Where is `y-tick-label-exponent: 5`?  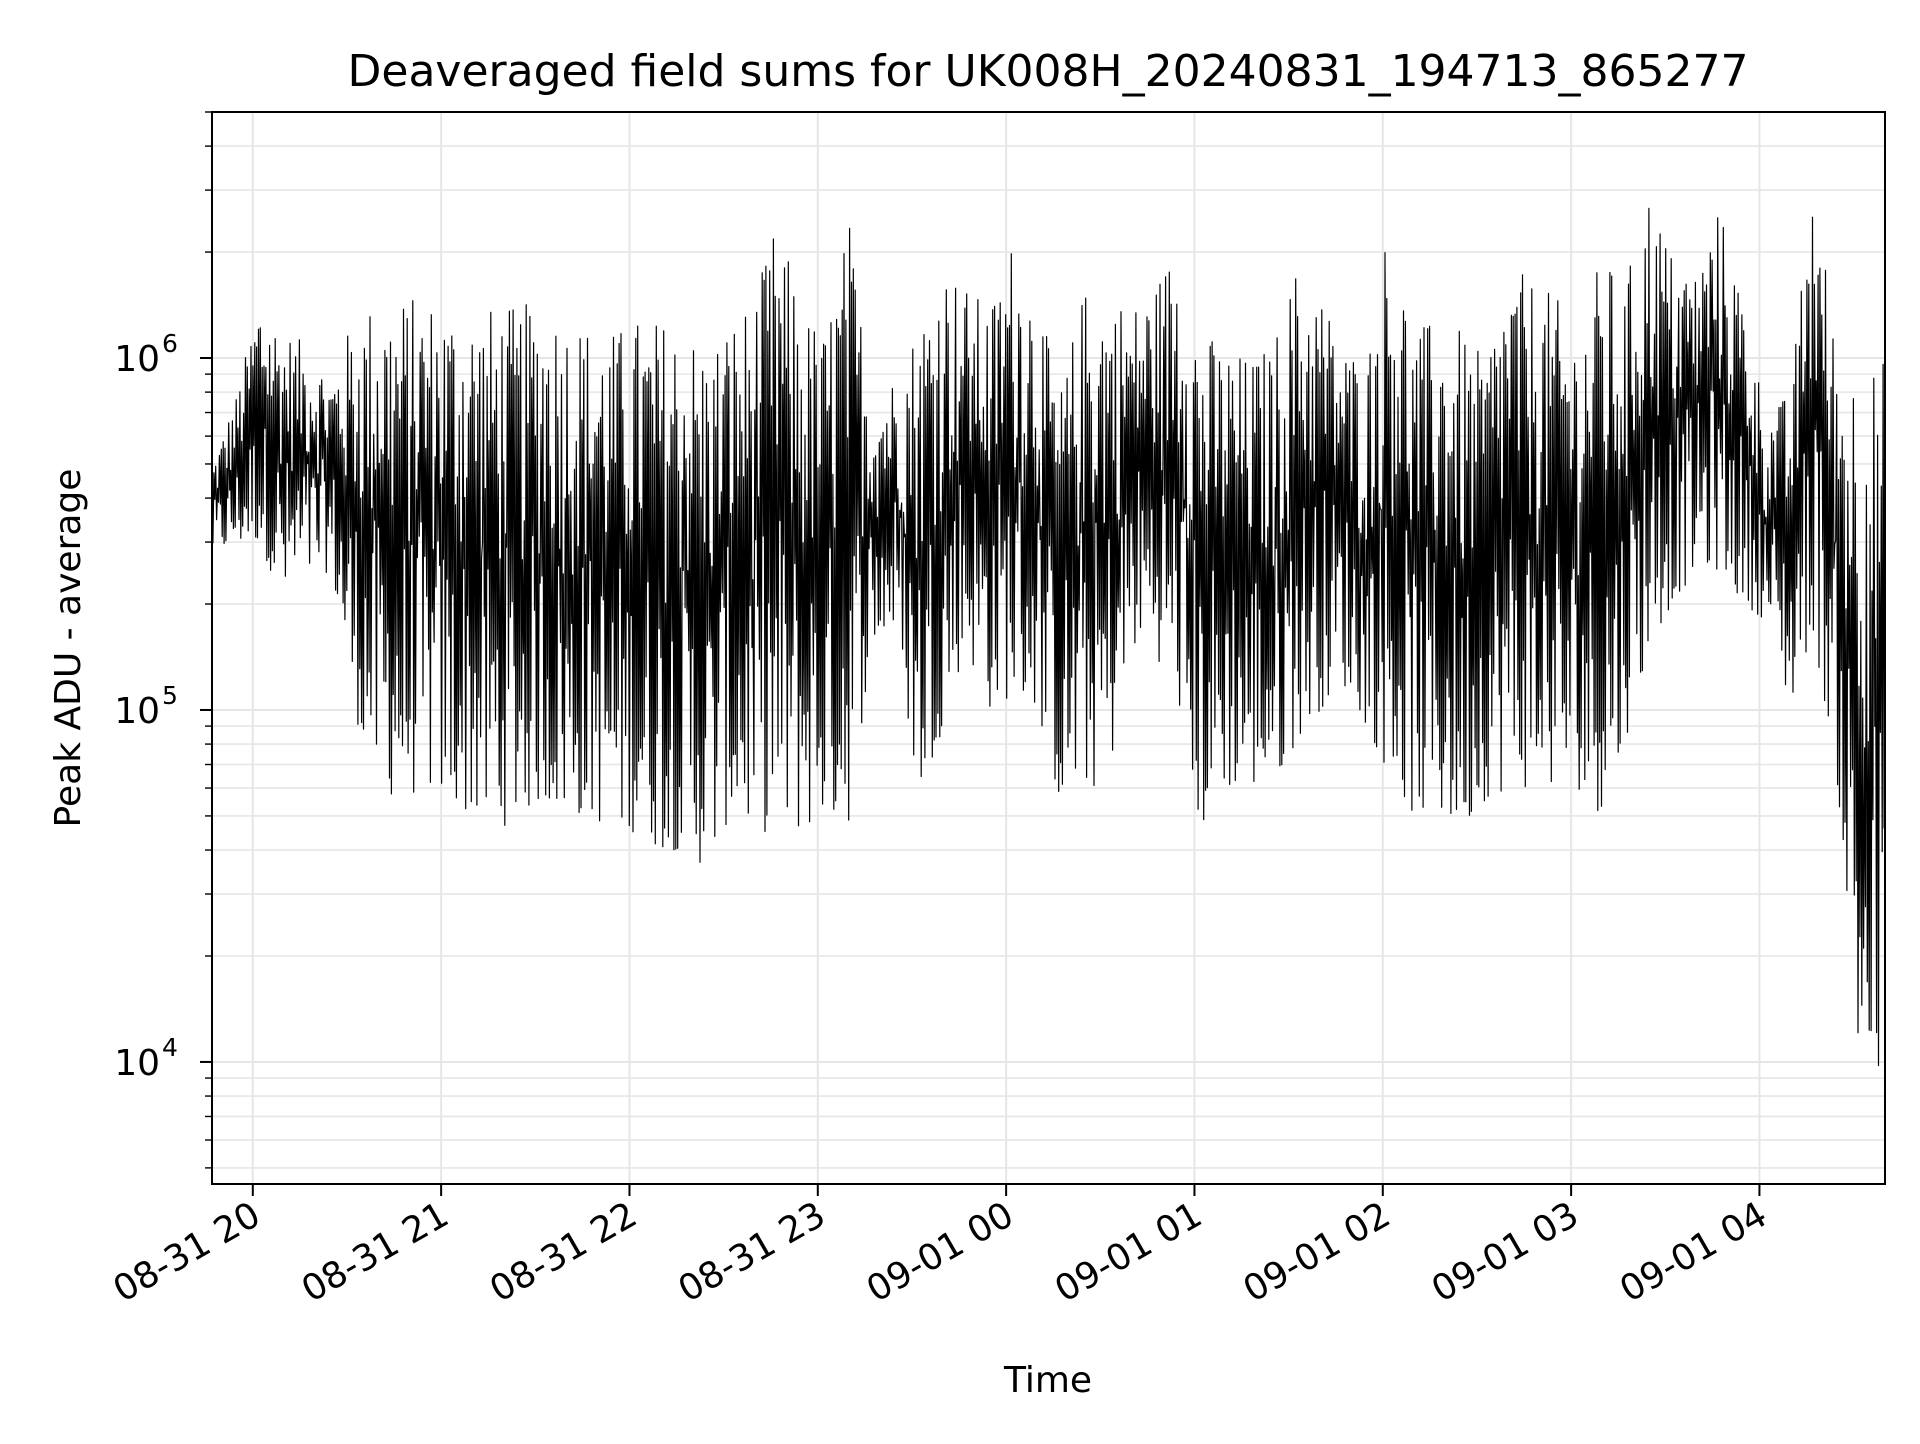 y-tick-label-exponent: 5 is located at coordinates (170, 695).